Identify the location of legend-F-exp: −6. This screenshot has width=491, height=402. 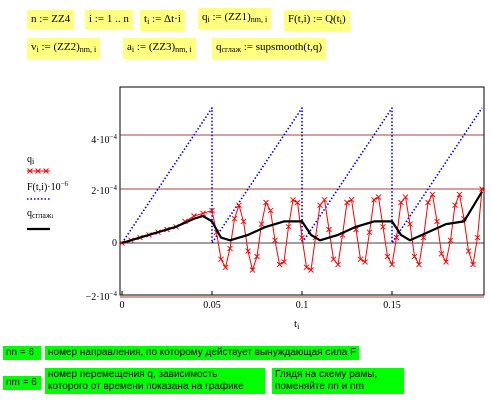
(64, 184).